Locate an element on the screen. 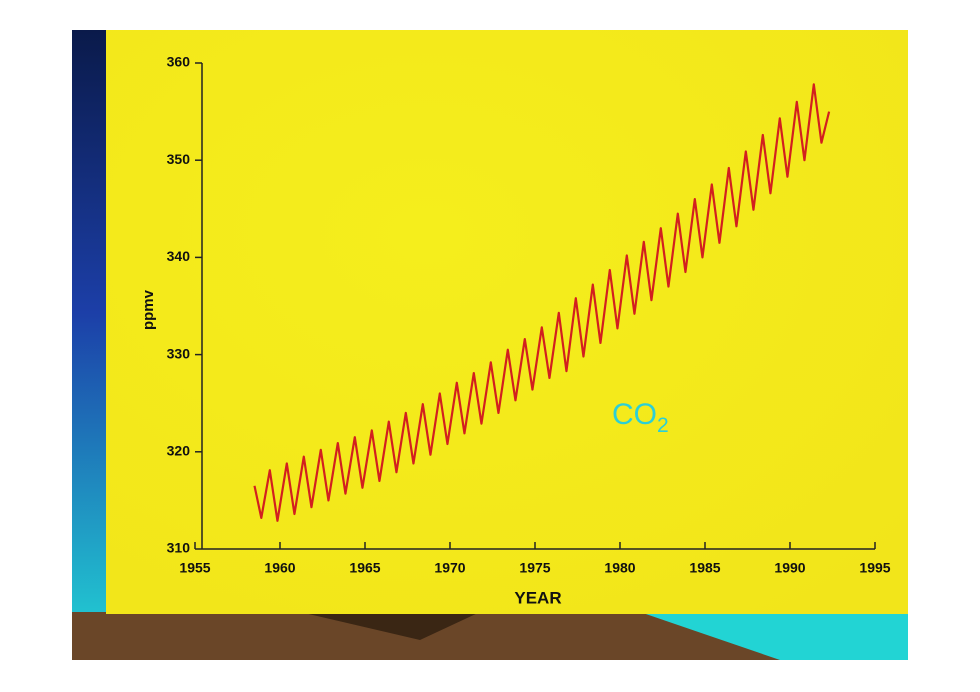 The height and width of the screenshot is (692, 980). y-tick-label: 340 is located at coordinates (179, 256).